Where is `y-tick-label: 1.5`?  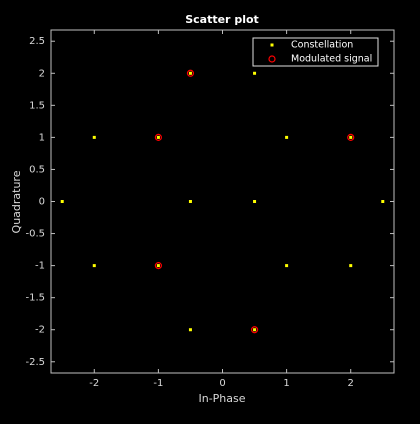
y-tick-label: 1.5 is located at coordinates (37, 105).